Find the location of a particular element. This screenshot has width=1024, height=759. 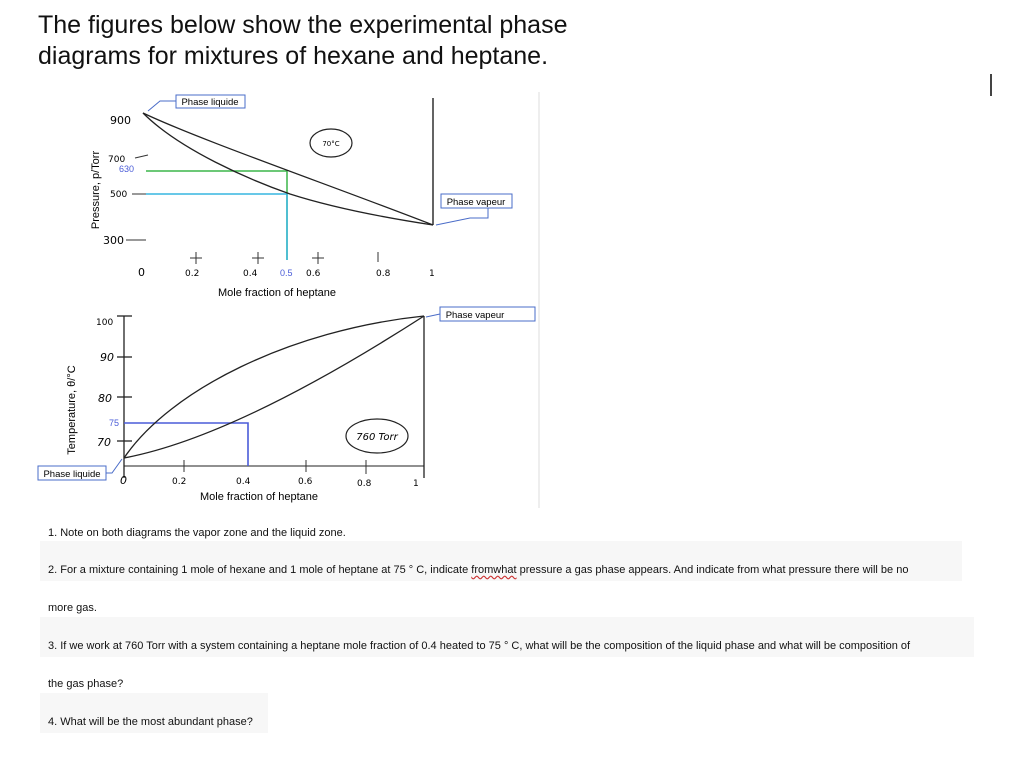

p-tick-630: 630 is located at coordinates (126, 169).